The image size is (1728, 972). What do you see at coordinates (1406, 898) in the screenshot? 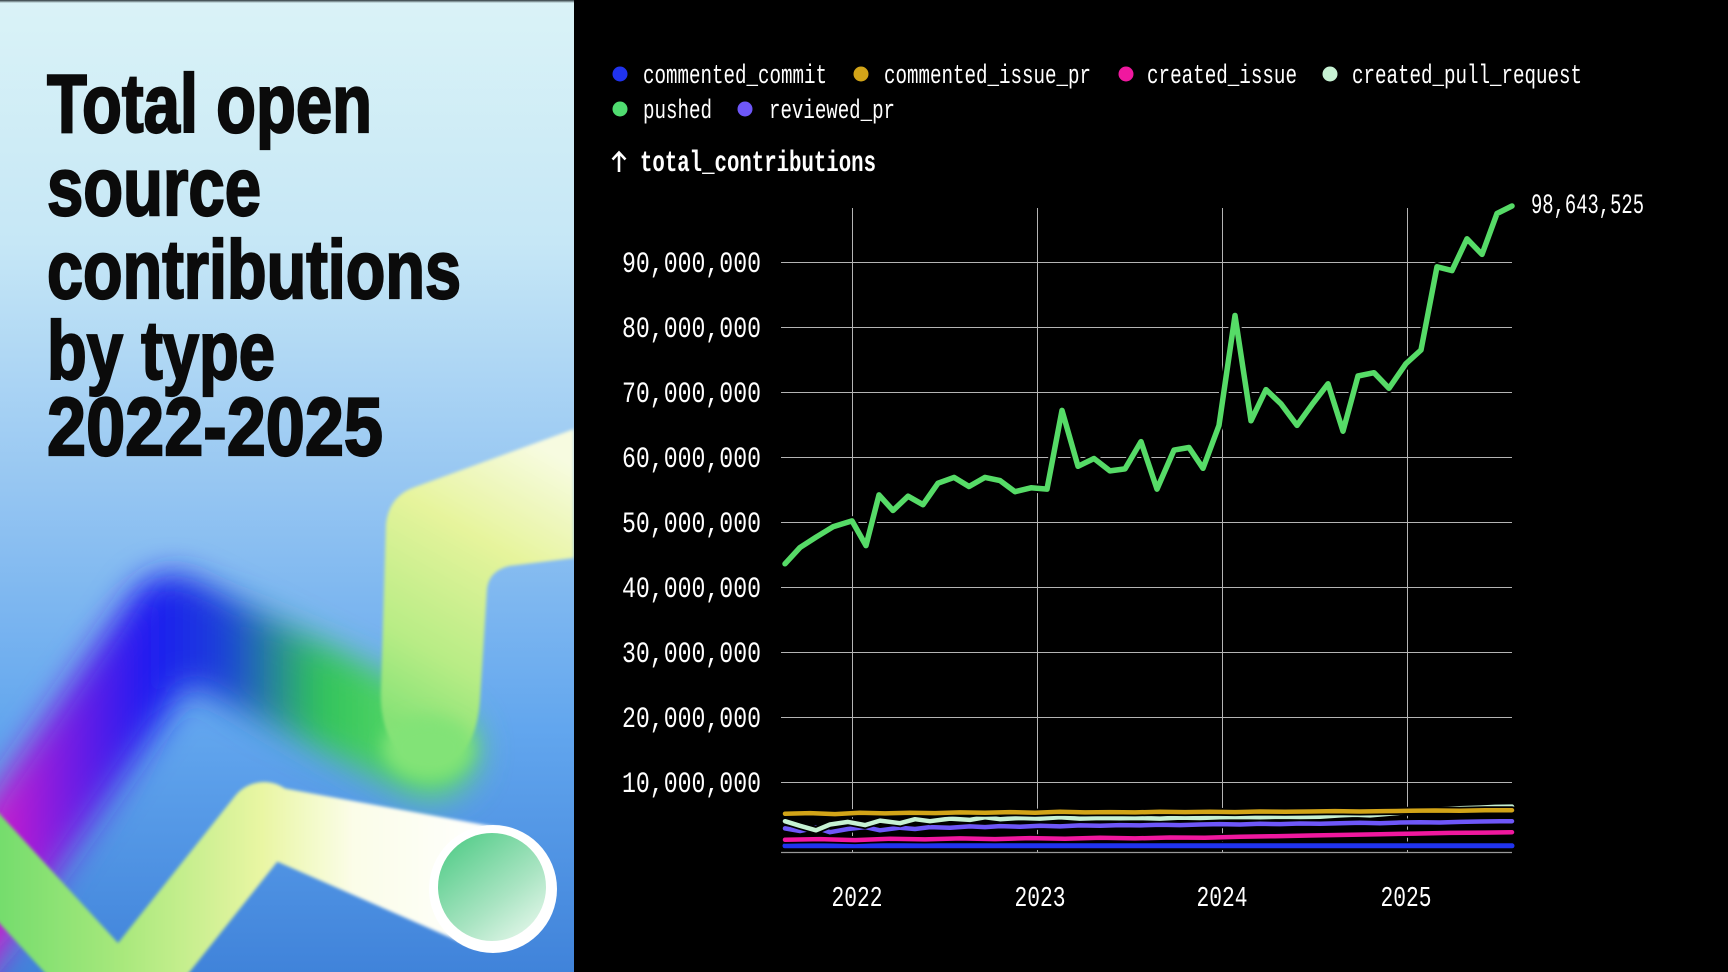
I see `svg-text: 2025` at bounding box center [1406, 898].